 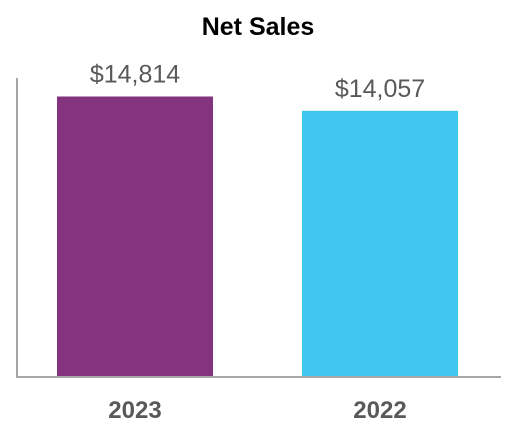 I want to click on x-tick-label-2023: 2023, so click(x=134, y=410).